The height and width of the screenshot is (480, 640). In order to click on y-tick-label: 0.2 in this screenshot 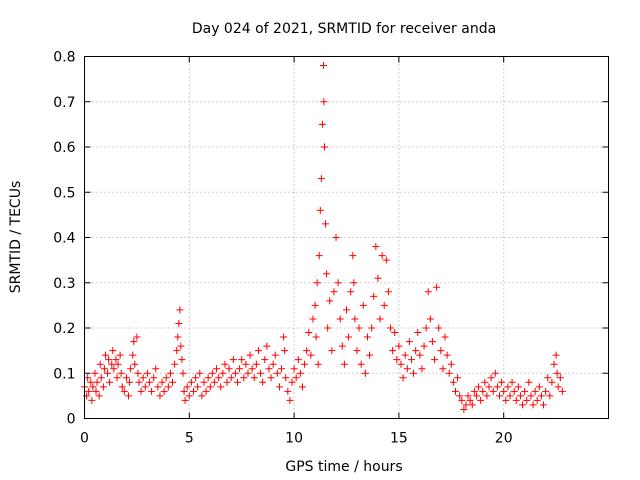, I will do `click(64, 329)`.